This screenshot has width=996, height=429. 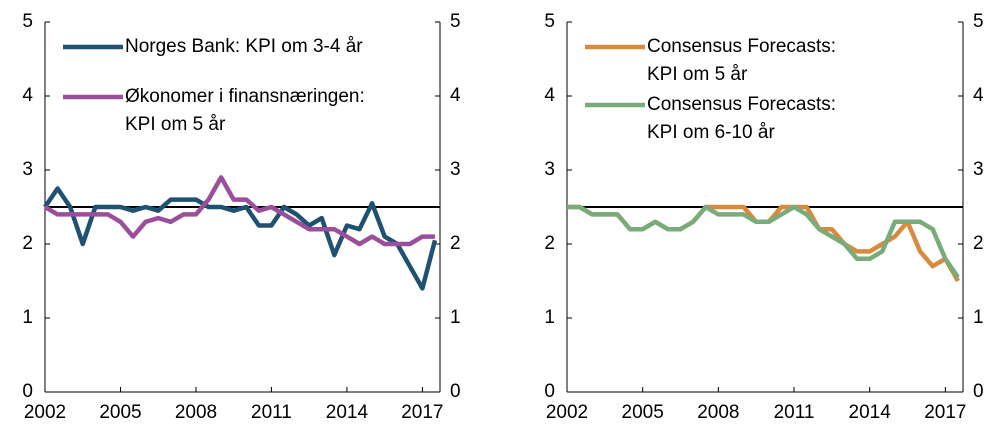 I want to click on legend-label: Økonomer i finansnæringen: KPI om 5 år, so click(x=245, y=110).